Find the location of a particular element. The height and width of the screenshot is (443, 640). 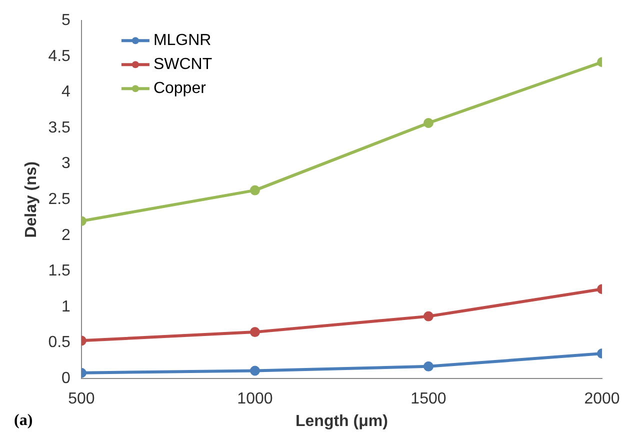

text: (a) is located at coordinates (23, 421).